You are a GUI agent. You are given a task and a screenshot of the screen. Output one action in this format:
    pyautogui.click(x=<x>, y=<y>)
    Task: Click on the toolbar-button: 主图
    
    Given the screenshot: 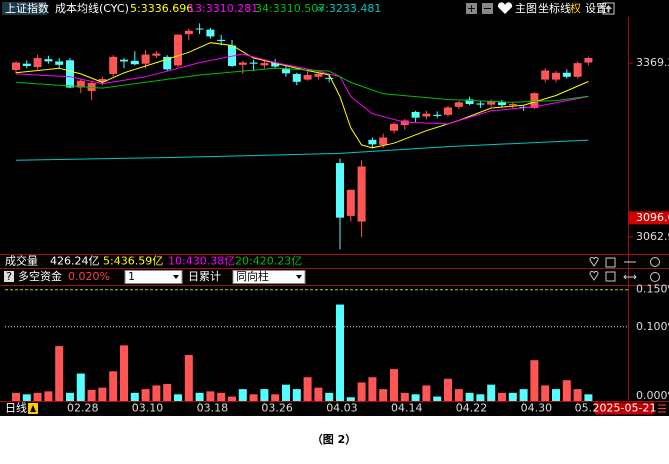 What is the action you would take?
    pyautogui.click(x=526, y=8)
    